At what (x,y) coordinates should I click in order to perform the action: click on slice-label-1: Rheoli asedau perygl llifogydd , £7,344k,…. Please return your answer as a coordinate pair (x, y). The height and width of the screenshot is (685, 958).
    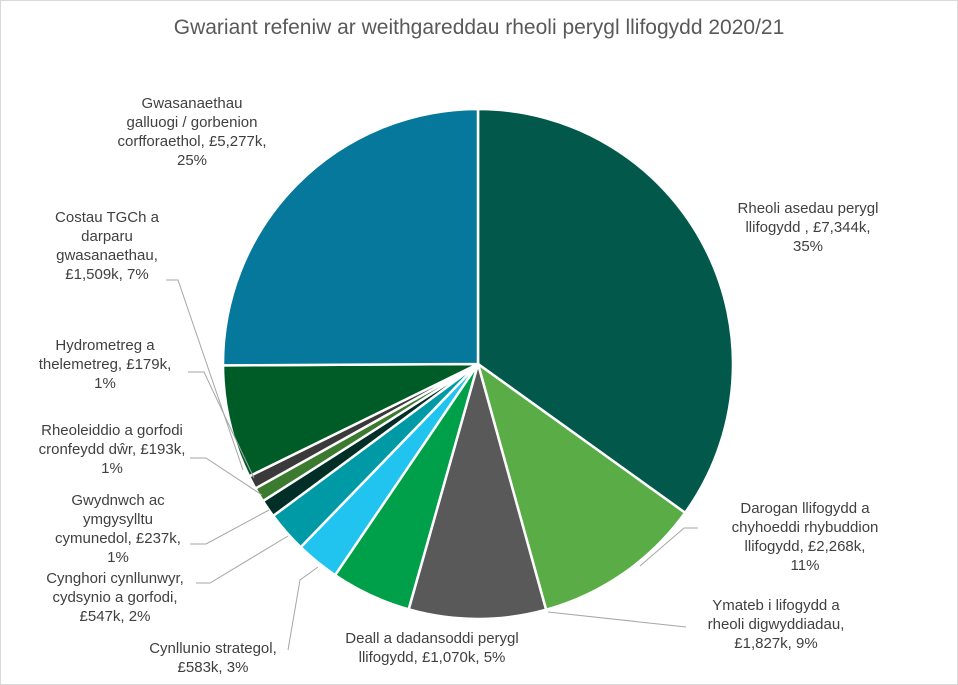
    Looking at the image, I should click on (808, 227).